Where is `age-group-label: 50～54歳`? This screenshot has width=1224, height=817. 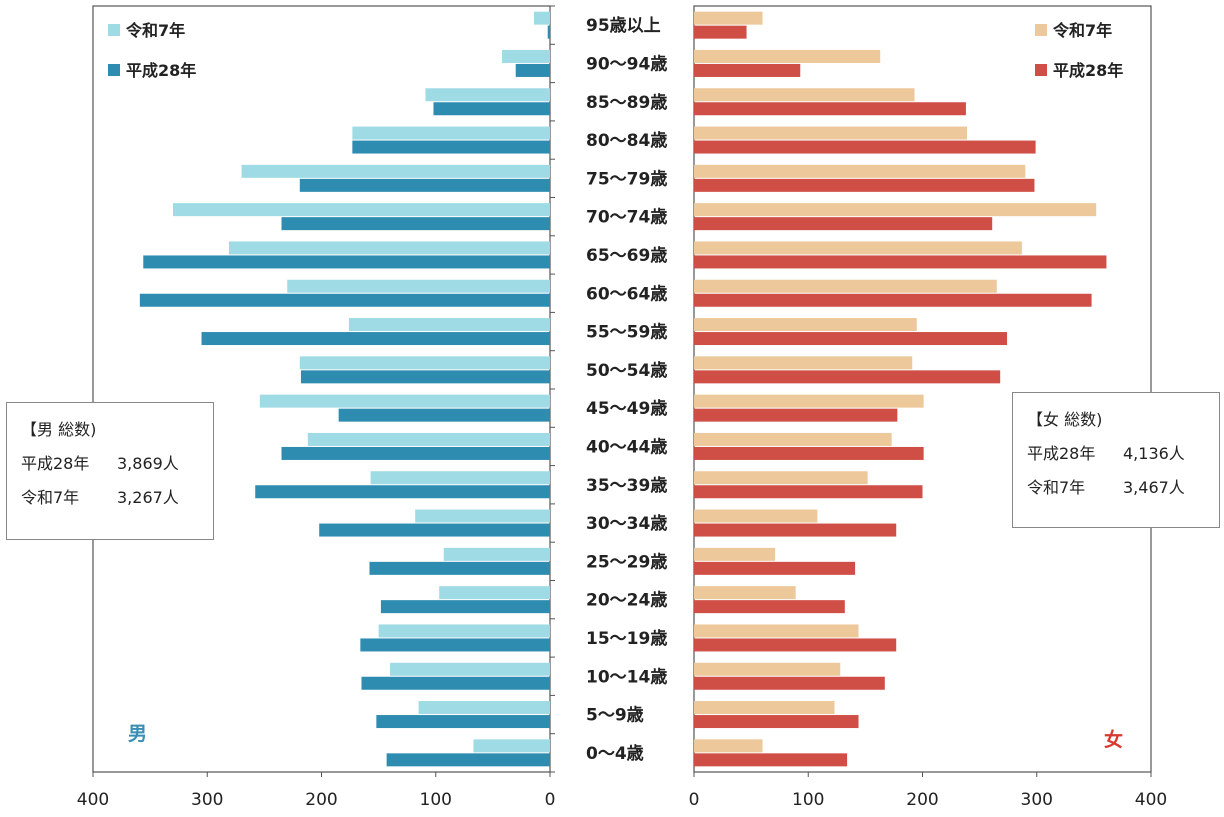
age-group-label: 50～54歳 is located at coordinates (626, 370).